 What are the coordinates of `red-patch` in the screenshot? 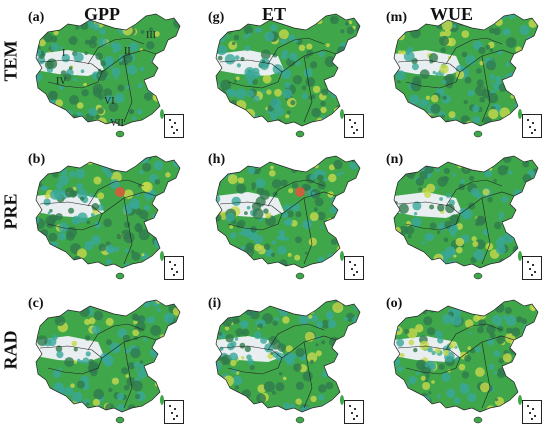 It's located at (300, 192).